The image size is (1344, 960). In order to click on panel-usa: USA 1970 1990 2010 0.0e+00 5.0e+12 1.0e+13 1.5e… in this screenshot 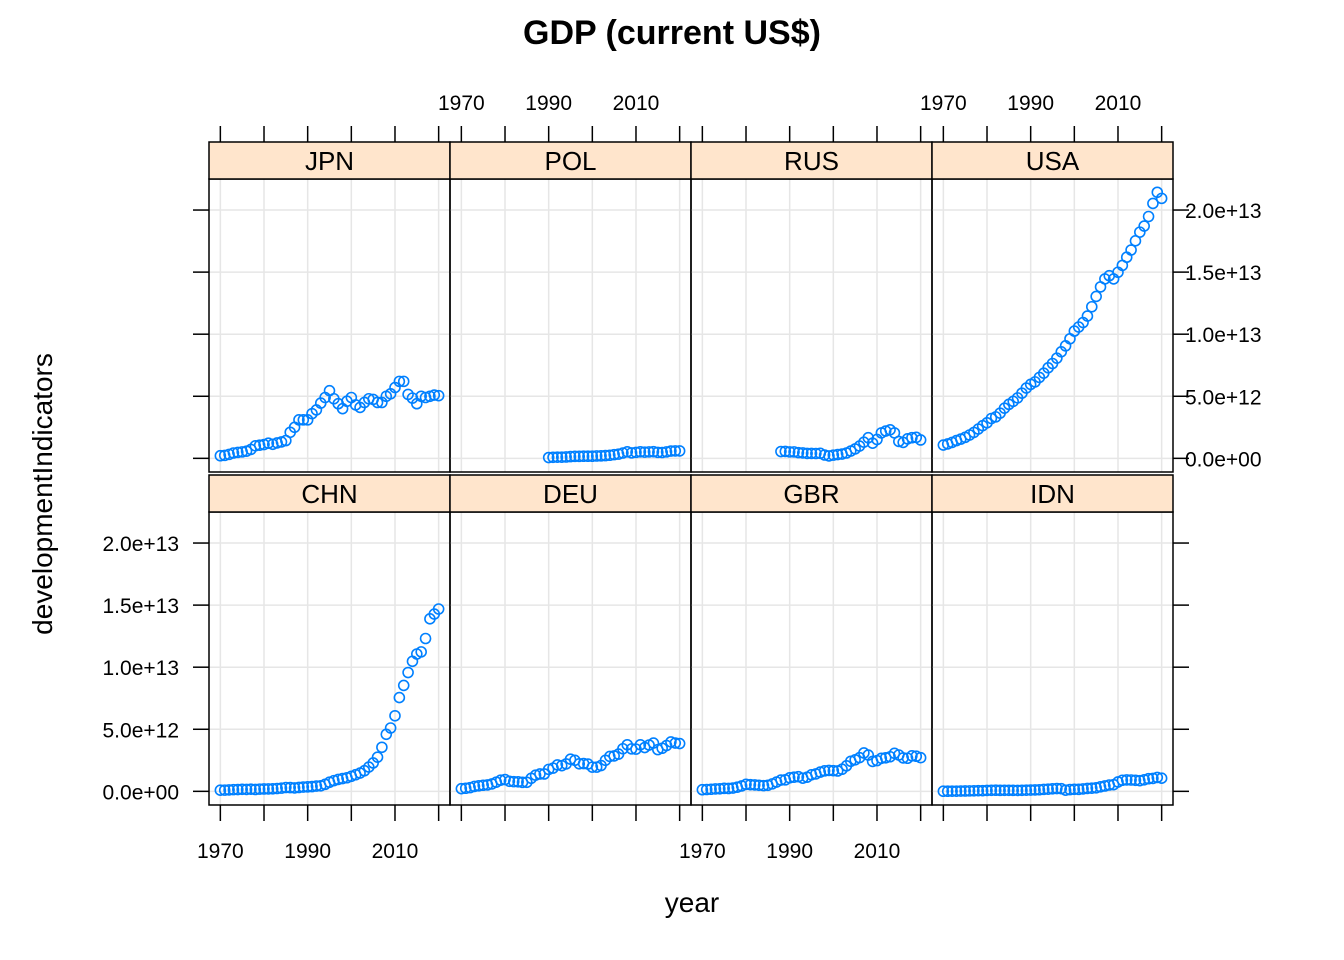, I will do `click(1091, 282)`.